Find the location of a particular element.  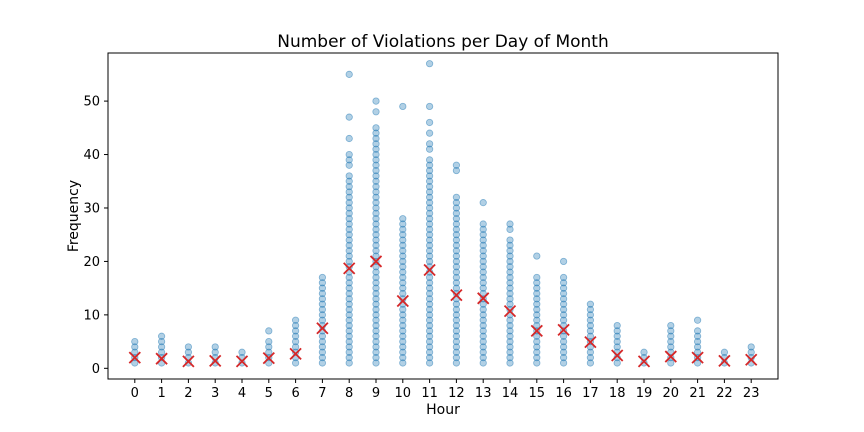

x-tick-label: 20 is located at coordinates (671, 393).